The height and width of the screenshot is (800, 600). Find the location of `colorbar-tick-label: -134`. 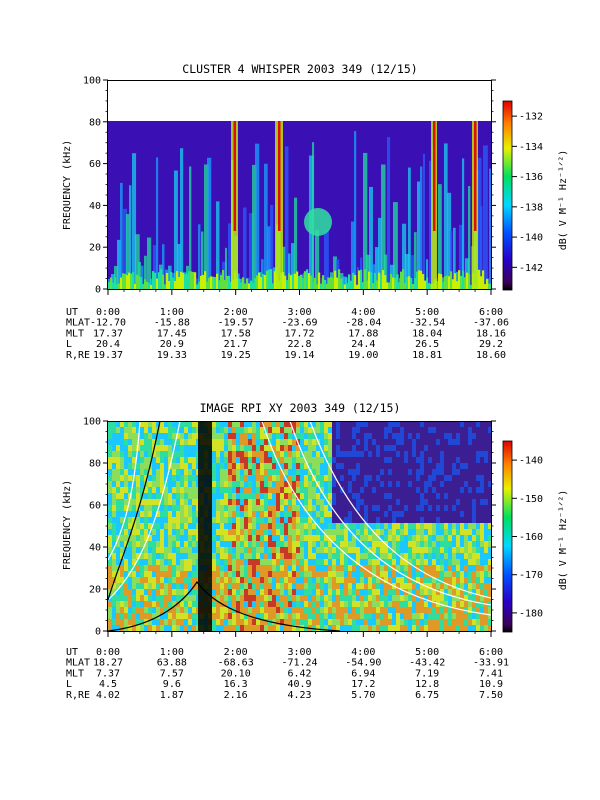

colorbar-tick-label: -134 is located at coordinates (531, 147).